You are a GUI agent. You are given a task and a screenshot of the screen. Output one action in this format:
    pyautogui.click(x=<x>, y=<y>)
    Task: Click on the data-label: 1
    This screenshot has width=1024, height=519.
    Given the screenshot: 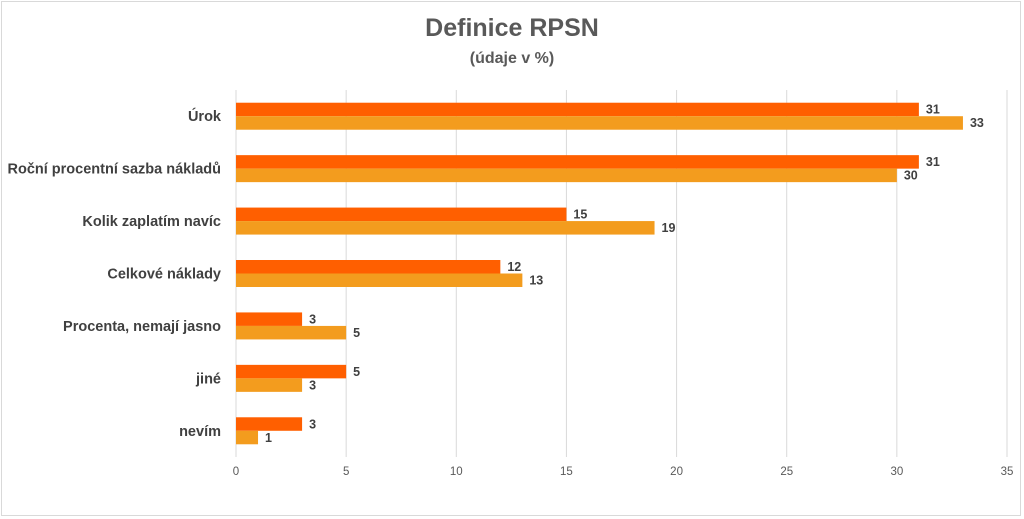 What is the action you would take?
    pyautogui.click(x=268, y=438)
    